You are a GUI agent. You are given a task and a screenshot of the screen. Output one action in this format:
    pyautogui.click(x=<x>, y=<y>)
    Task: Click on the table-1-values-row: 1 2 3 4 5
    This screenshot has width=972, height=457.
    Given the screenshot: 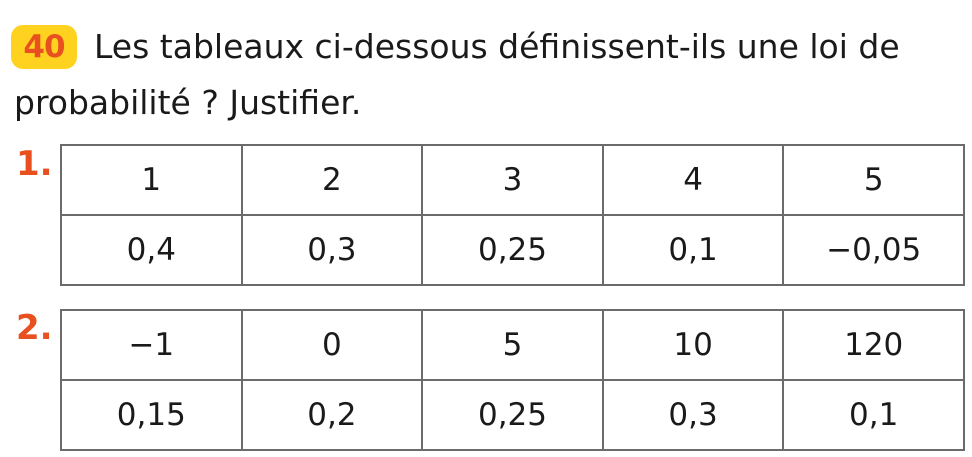 What is the action you would take?
    pyautogui.click(x=512, y=180)
    